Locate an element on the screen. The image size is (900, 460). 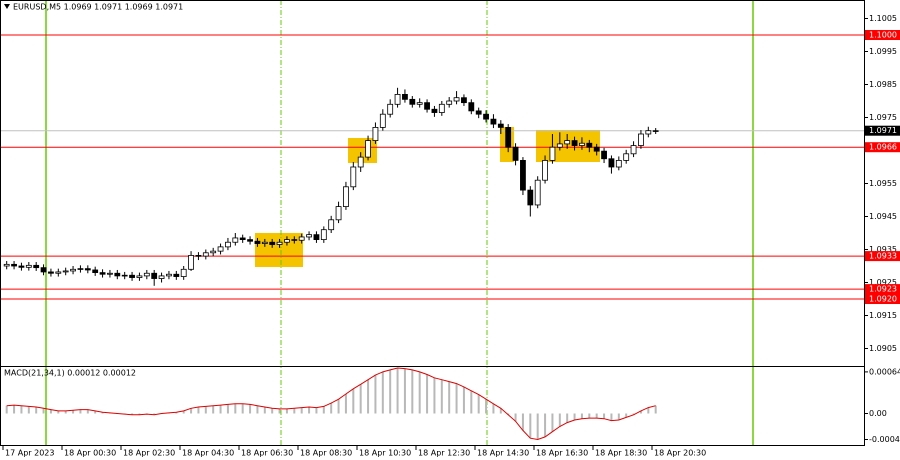
collapse-icon is located at coordinates (7, 6).